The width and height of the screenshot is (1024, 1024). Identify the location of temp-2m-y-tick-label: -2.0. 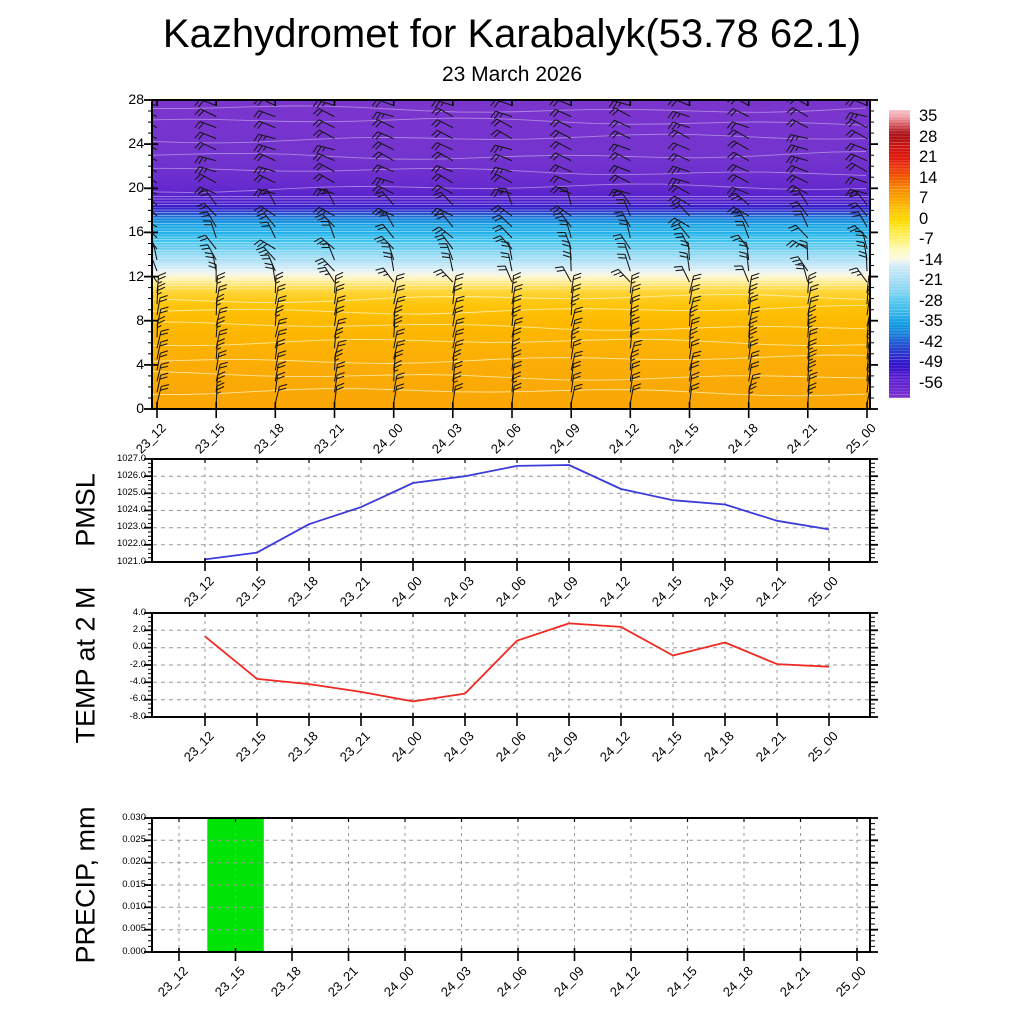
(137, 664).